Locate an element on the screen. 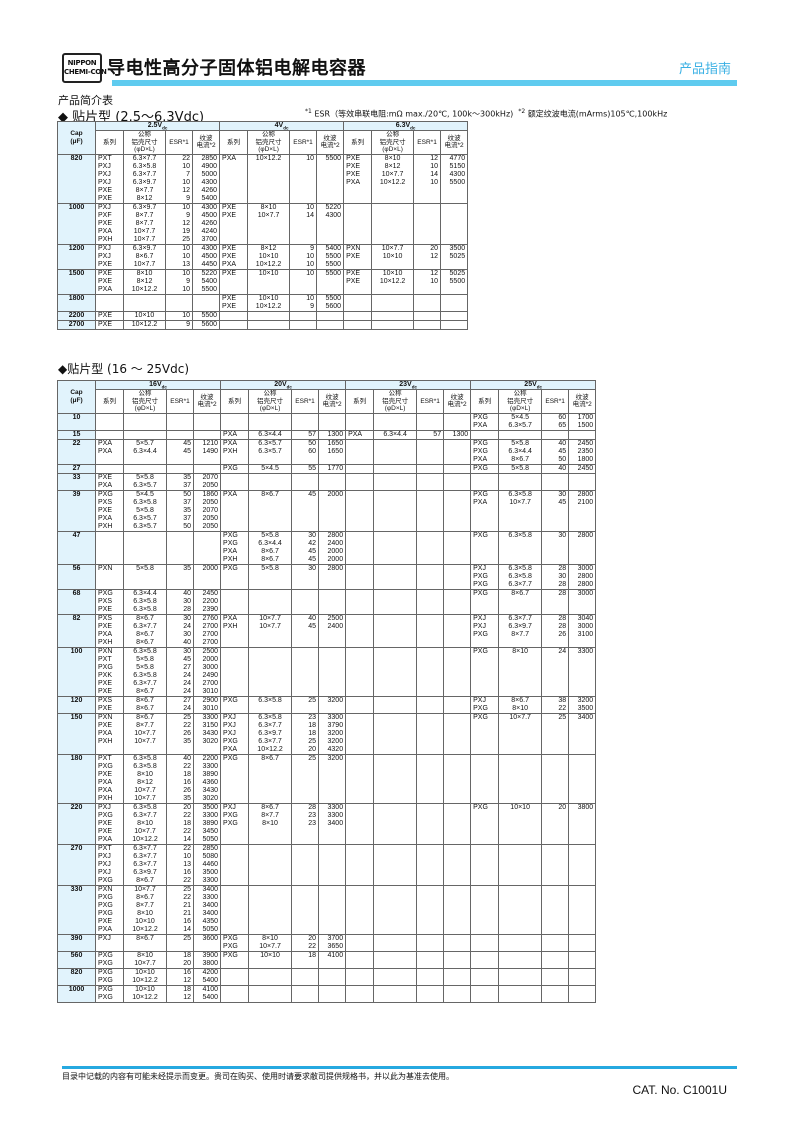 The image size is (793, 1122). case-size-cell: 5×5.8 6.3×5.7 is located at coordinates (145, 481).